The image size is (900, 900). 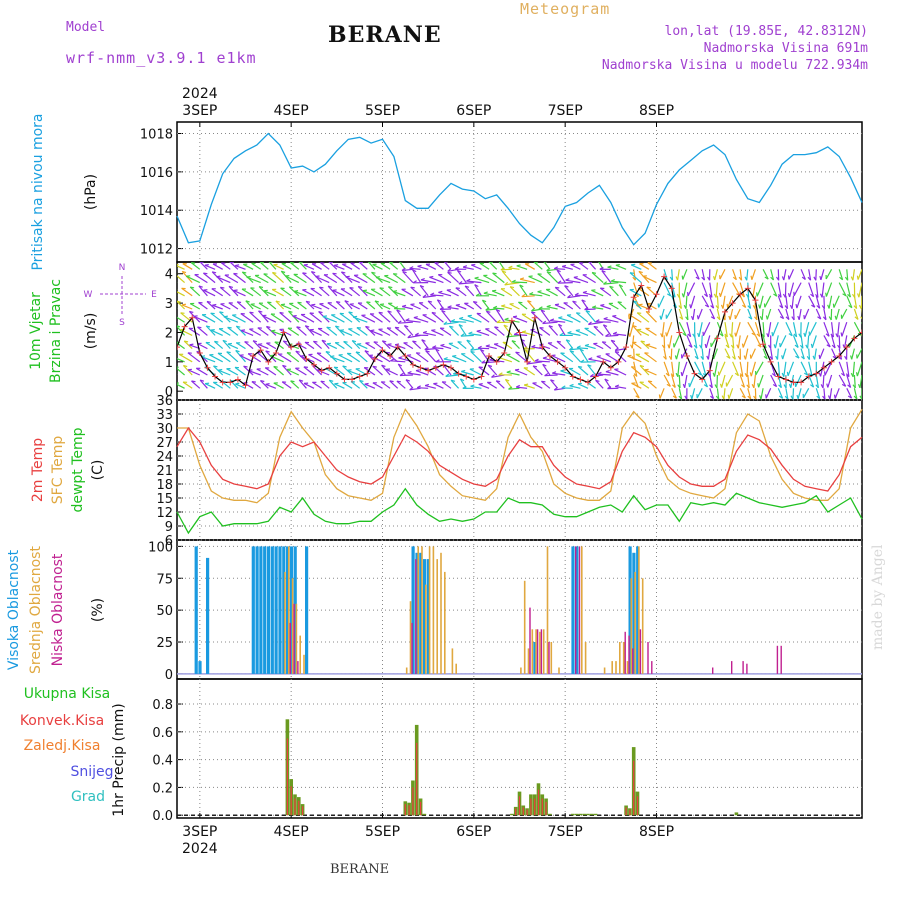 What do you see at coordinates (164, 643) in the screenshot?
I see `y-tick-label: 25` at bounding box center [164, 643].